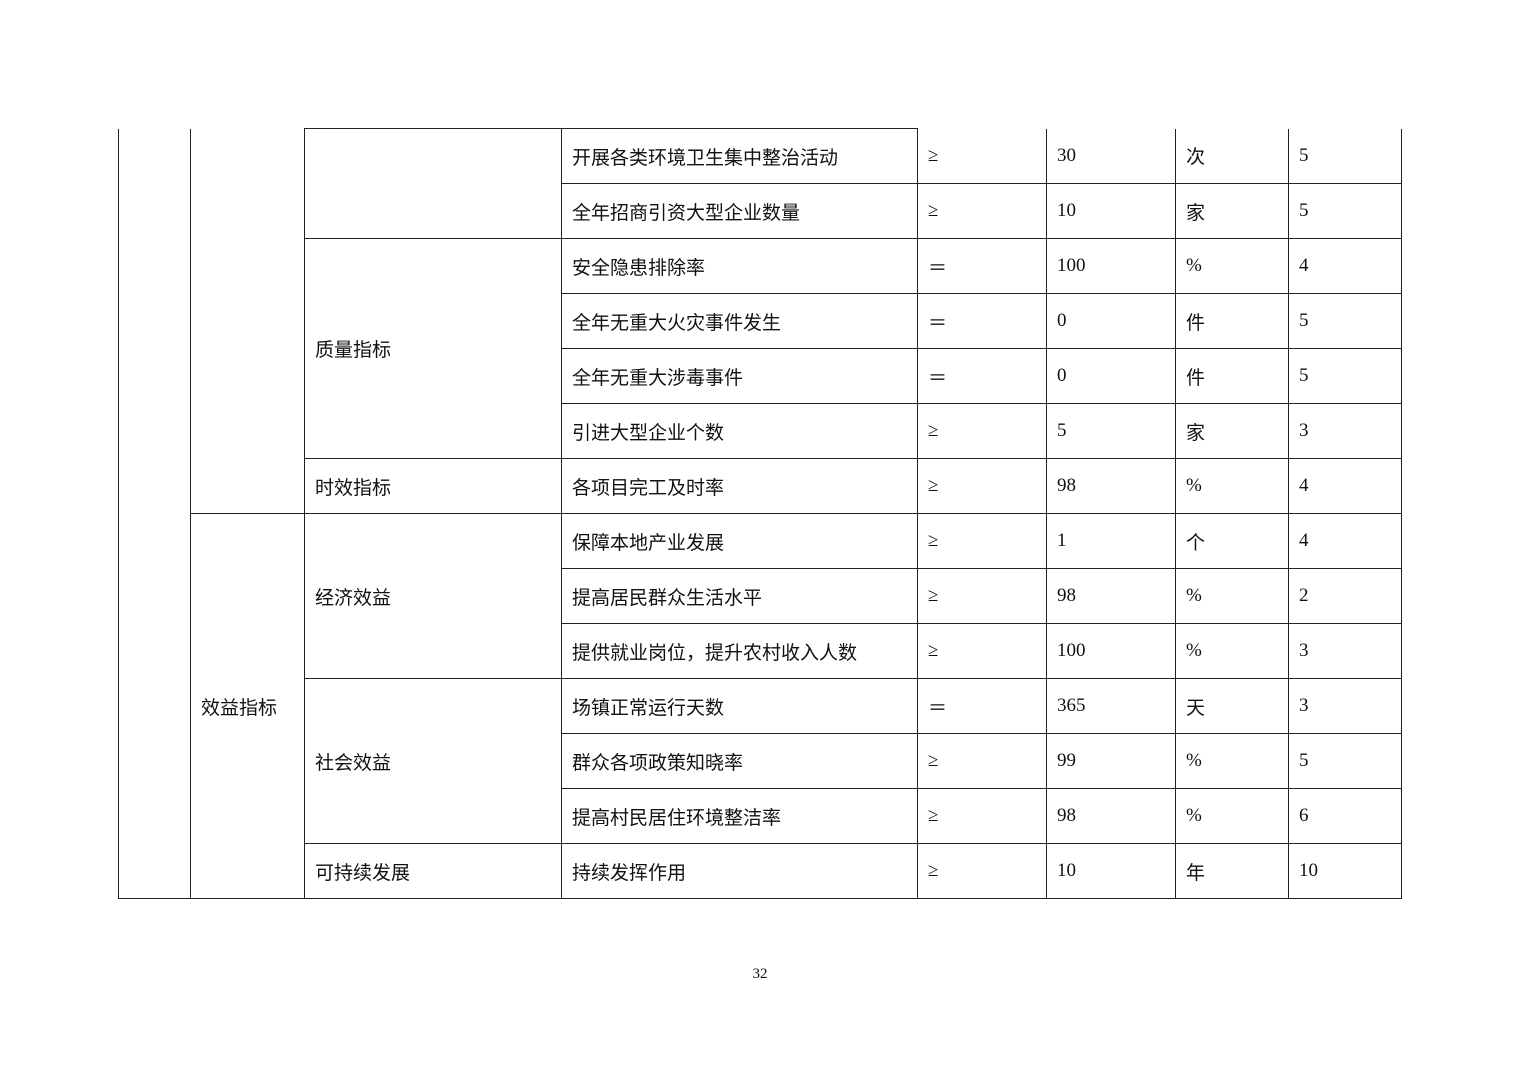 This screenshot has height=1074, width=1520. What do you see at coordinates (247, 321) in the screenshot?
I see `category-l2-cell` at bounding box center [247, 321].